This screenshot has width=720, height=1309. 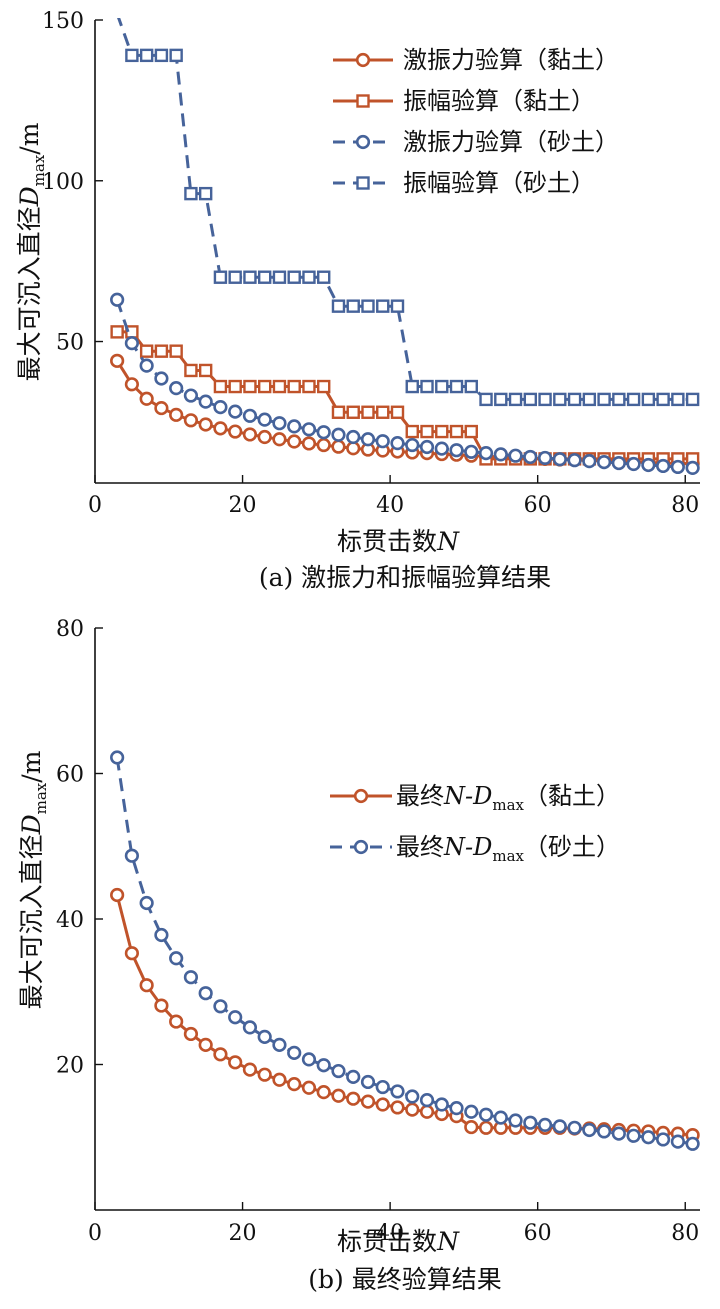 I want to click on panel-a-x-label-var: N, so click(x=448, y=541).